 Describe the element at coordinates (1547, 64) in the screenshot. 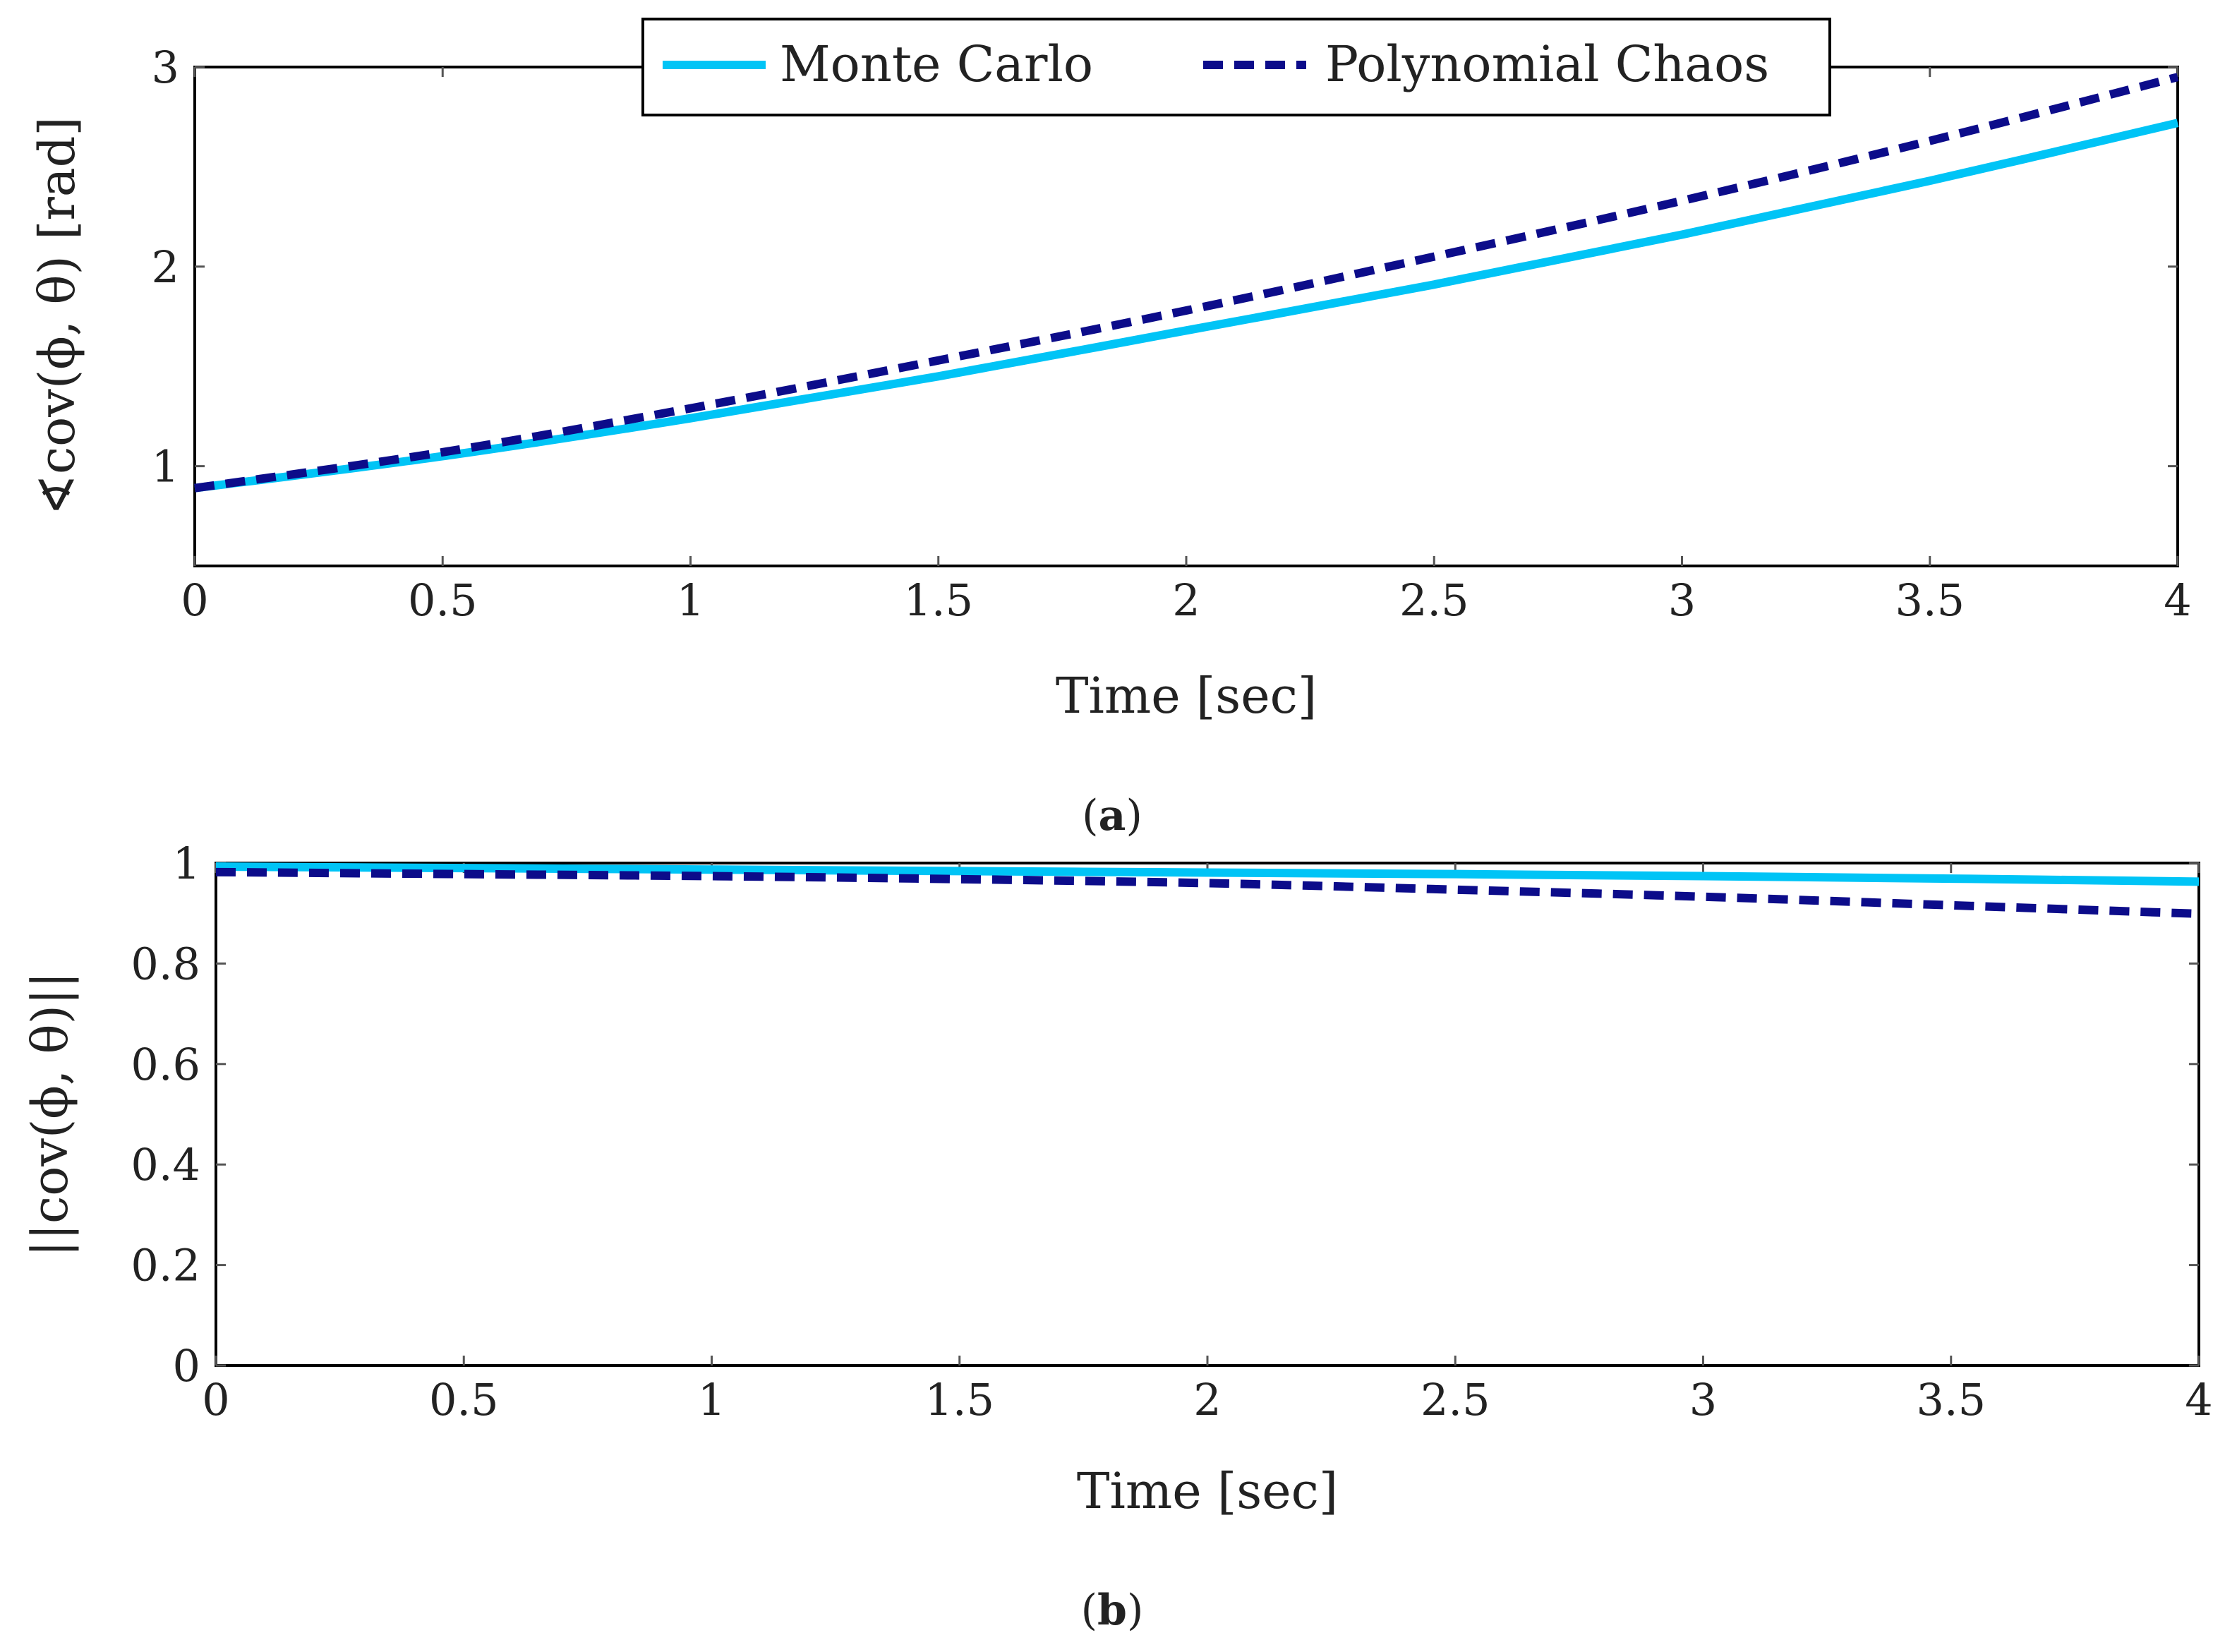

I see `legend-label-polynomial-chaos: Polynomial Chaos` at that location.